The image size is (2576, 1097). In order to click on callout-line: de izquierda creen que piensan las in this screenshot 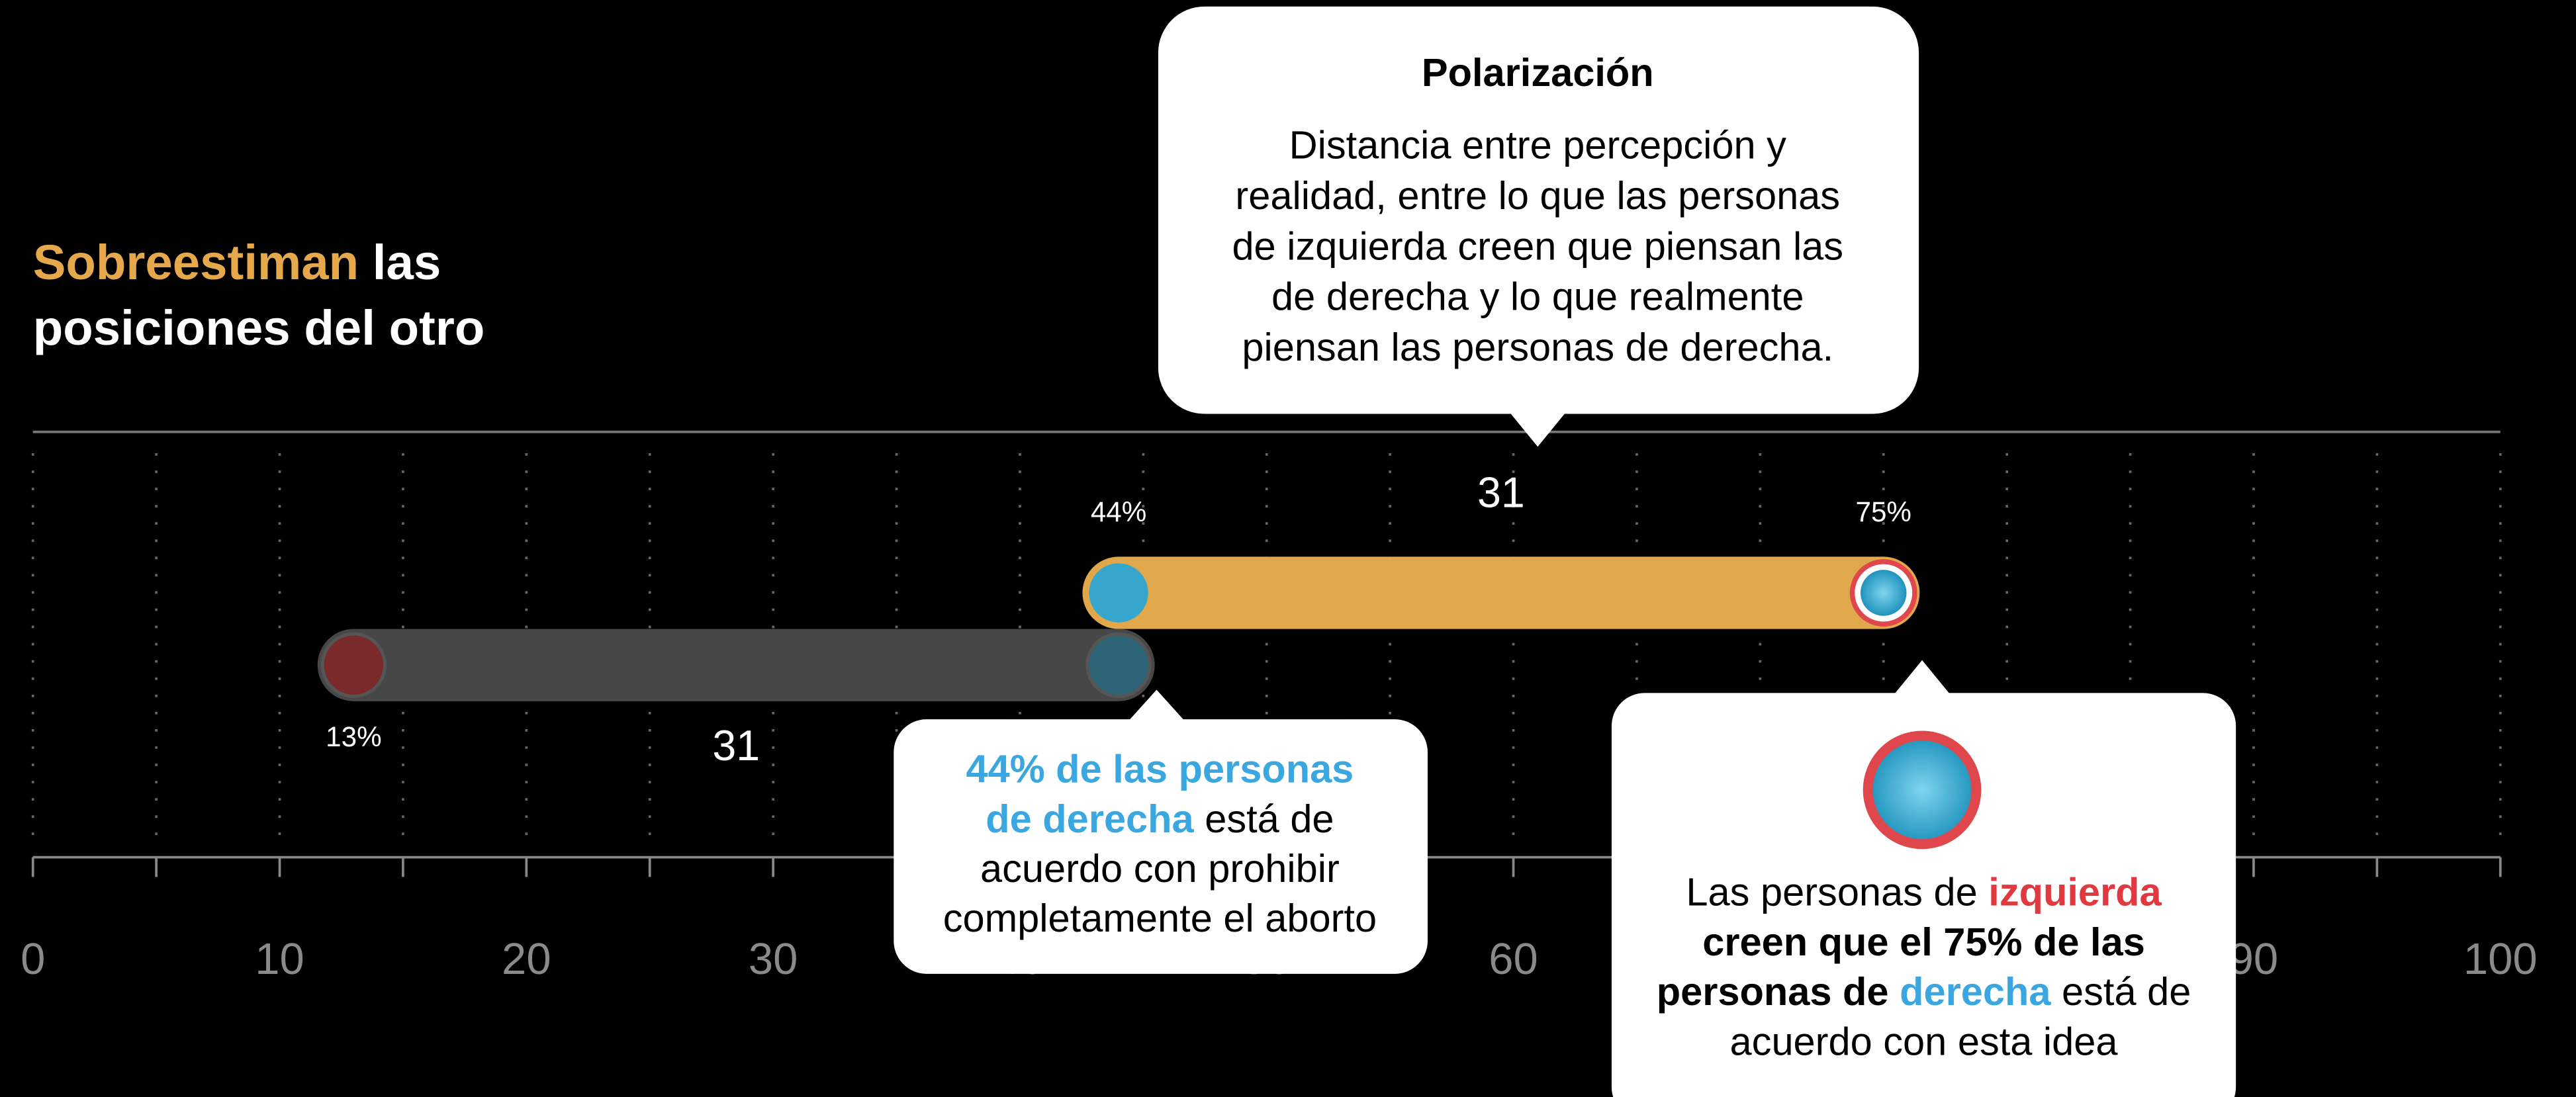, I will do `click(1537, 246)`.